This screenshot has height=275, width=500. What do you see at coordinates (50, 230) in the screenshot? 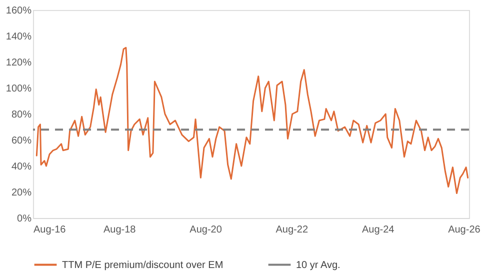
I see `x-tick-label: Aug-16` at bounding box center [50, 230].